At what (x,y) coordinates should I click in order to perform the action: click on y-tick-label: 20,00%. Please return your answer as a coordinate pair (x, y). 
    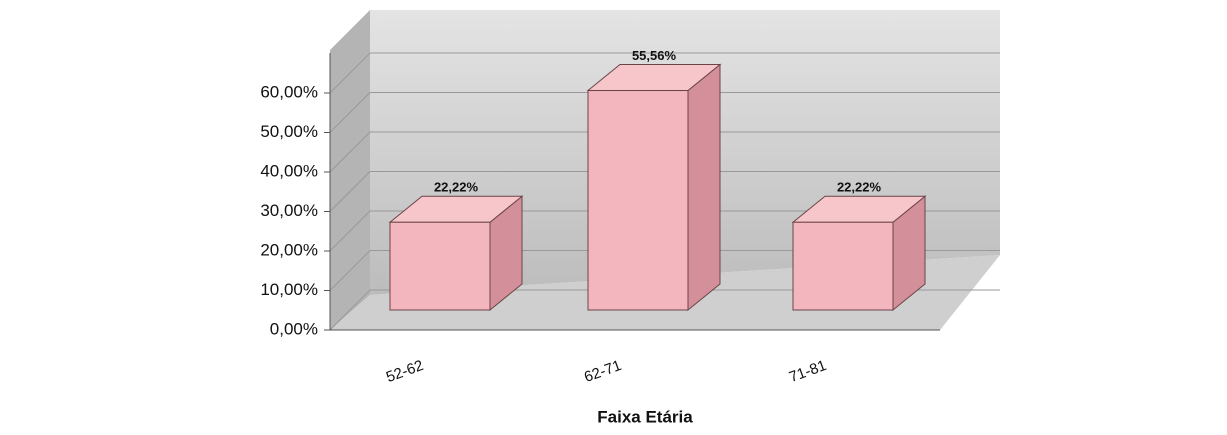
    Looking at the image, I should click on (289, 249).